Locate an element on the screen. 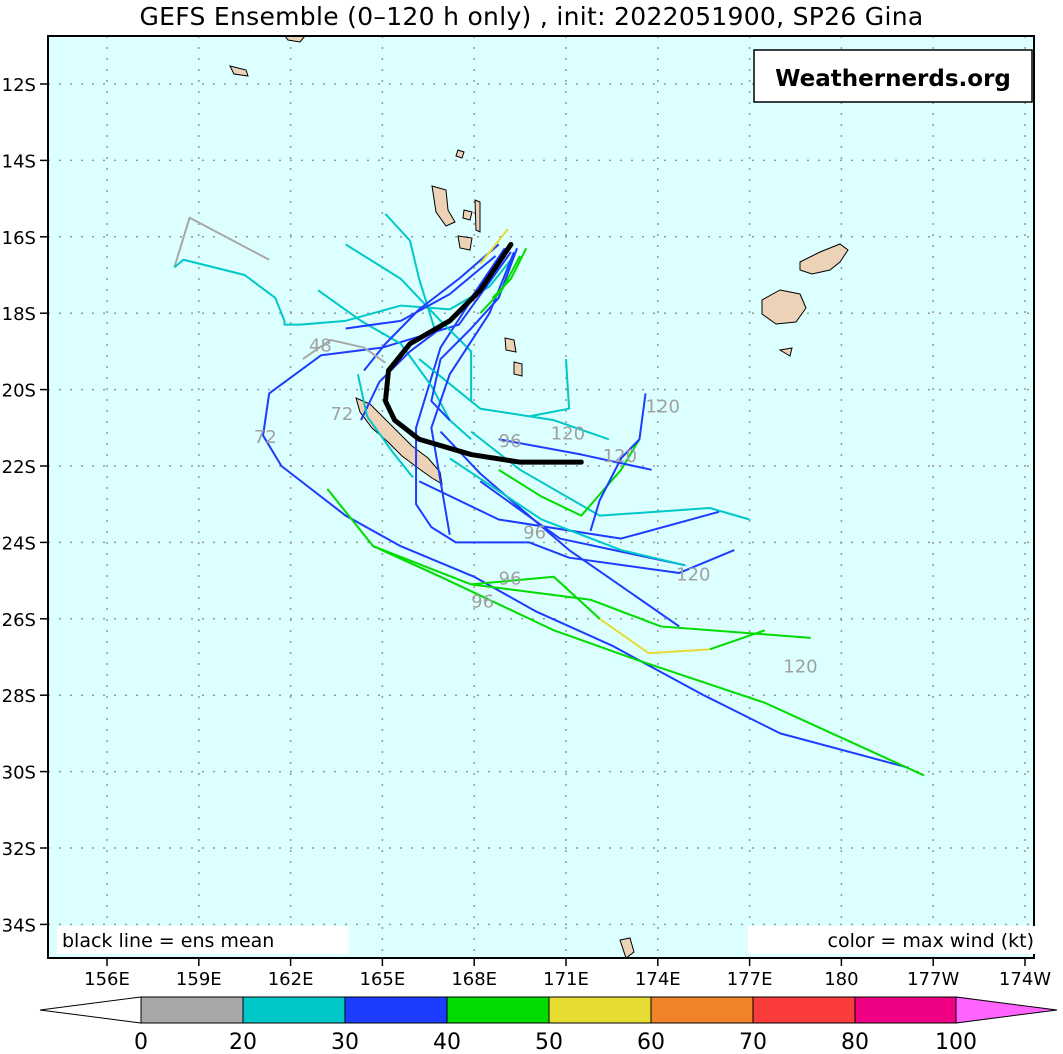  lat-tick-label: 26S is located at coordinates (19, 620).